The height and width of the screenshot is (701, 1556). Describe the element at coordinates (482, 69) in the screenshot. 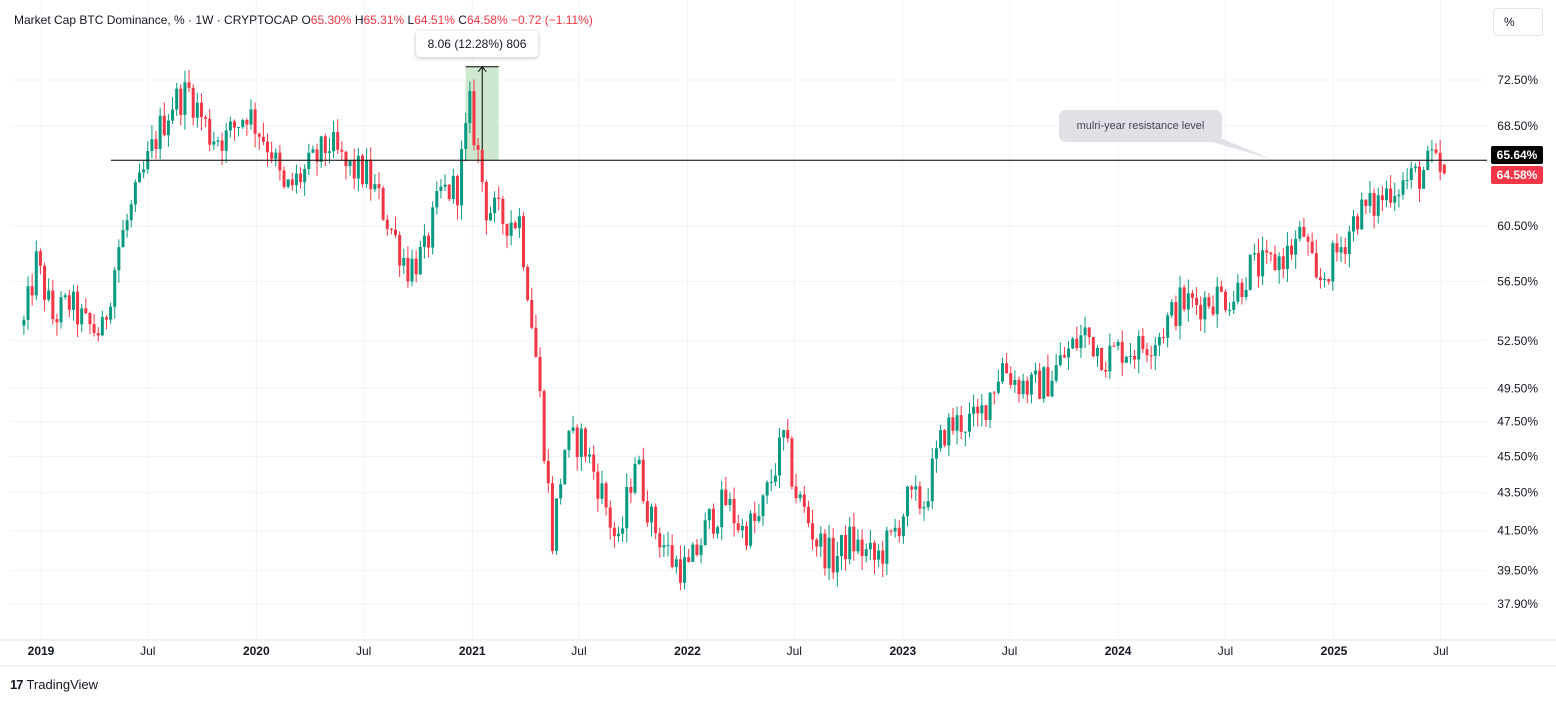

I see `measure-arrow-head` at that location.